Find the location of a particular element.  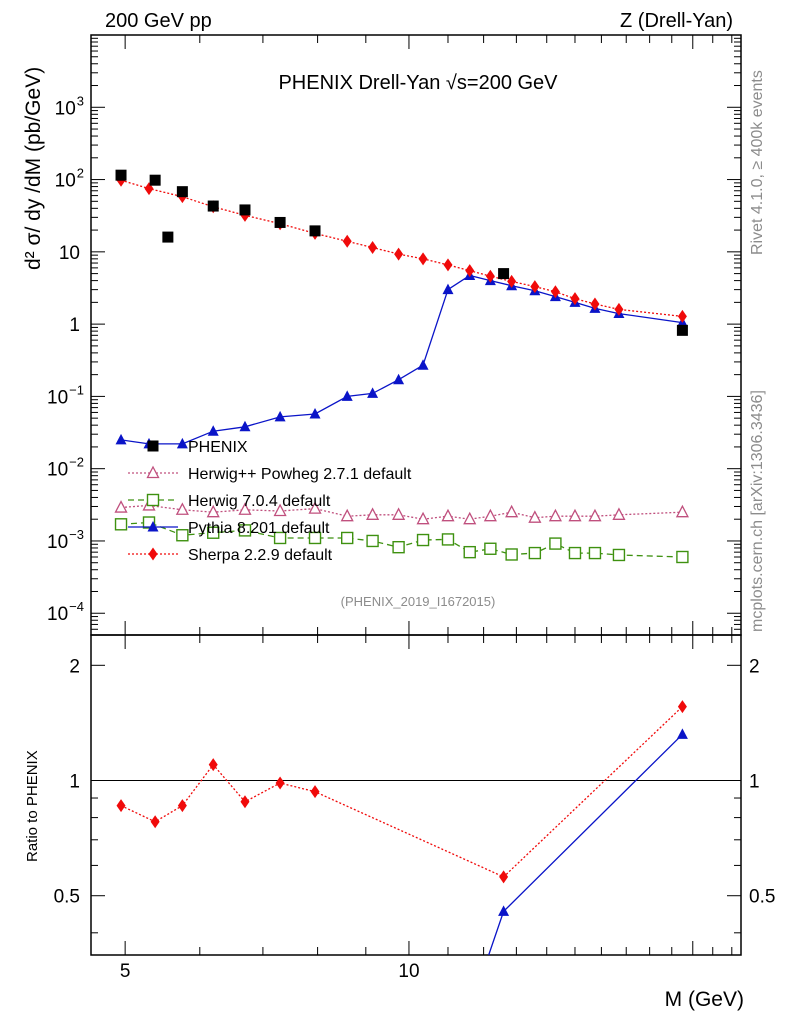

header-right: Z (Drell-Yan) is located at coordinates (676, 21).